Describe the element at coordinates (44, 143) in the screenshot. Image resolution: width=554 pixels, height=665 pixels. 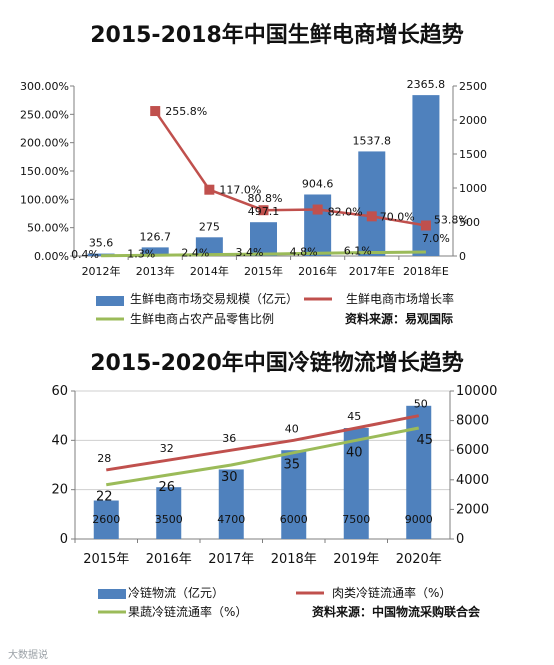
I see `y-tick-label-left: 200.00%` at that location.